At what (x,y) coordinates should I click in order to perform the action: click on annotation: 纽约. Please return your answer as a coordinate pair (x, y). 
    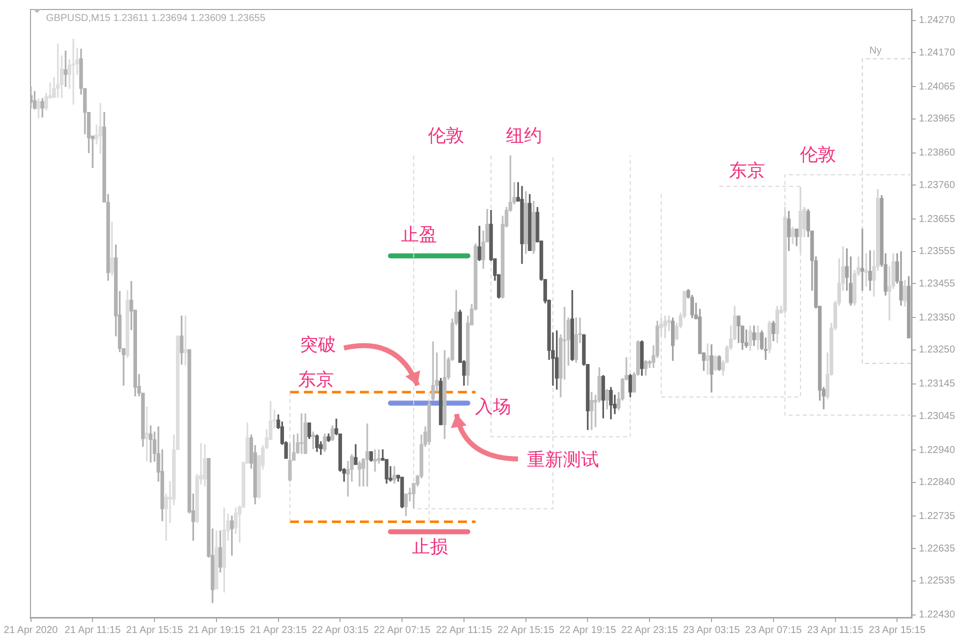
    Looking at the image, I should click on (524, 136).